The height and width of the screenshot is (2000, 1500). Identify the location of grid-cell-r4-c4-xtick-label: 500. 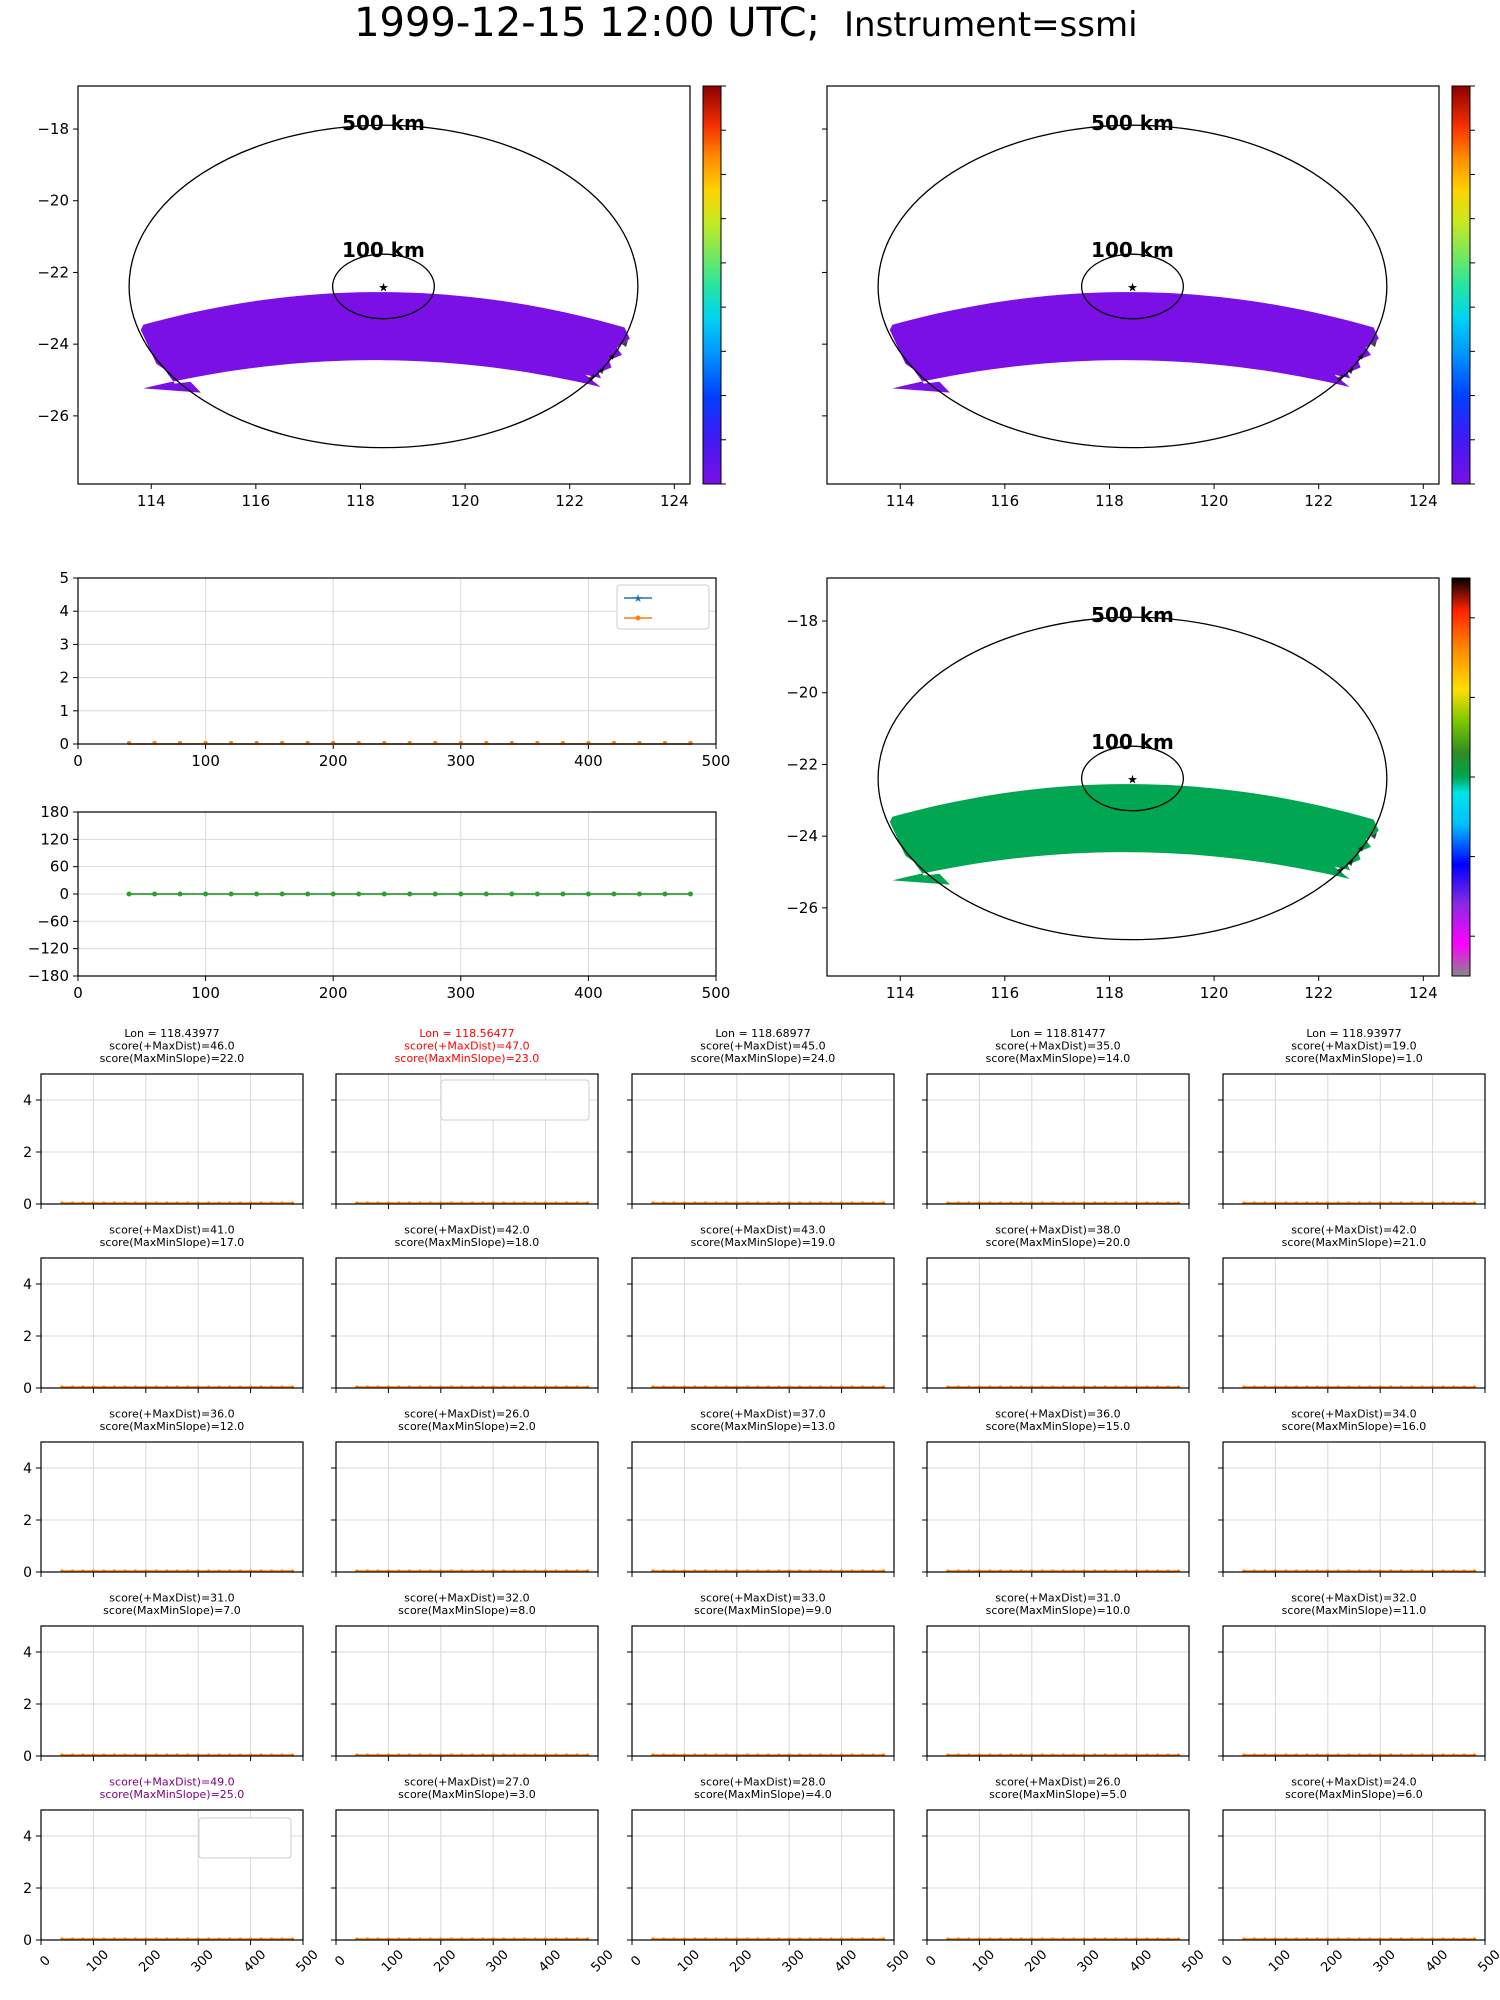
(1488, 1961).